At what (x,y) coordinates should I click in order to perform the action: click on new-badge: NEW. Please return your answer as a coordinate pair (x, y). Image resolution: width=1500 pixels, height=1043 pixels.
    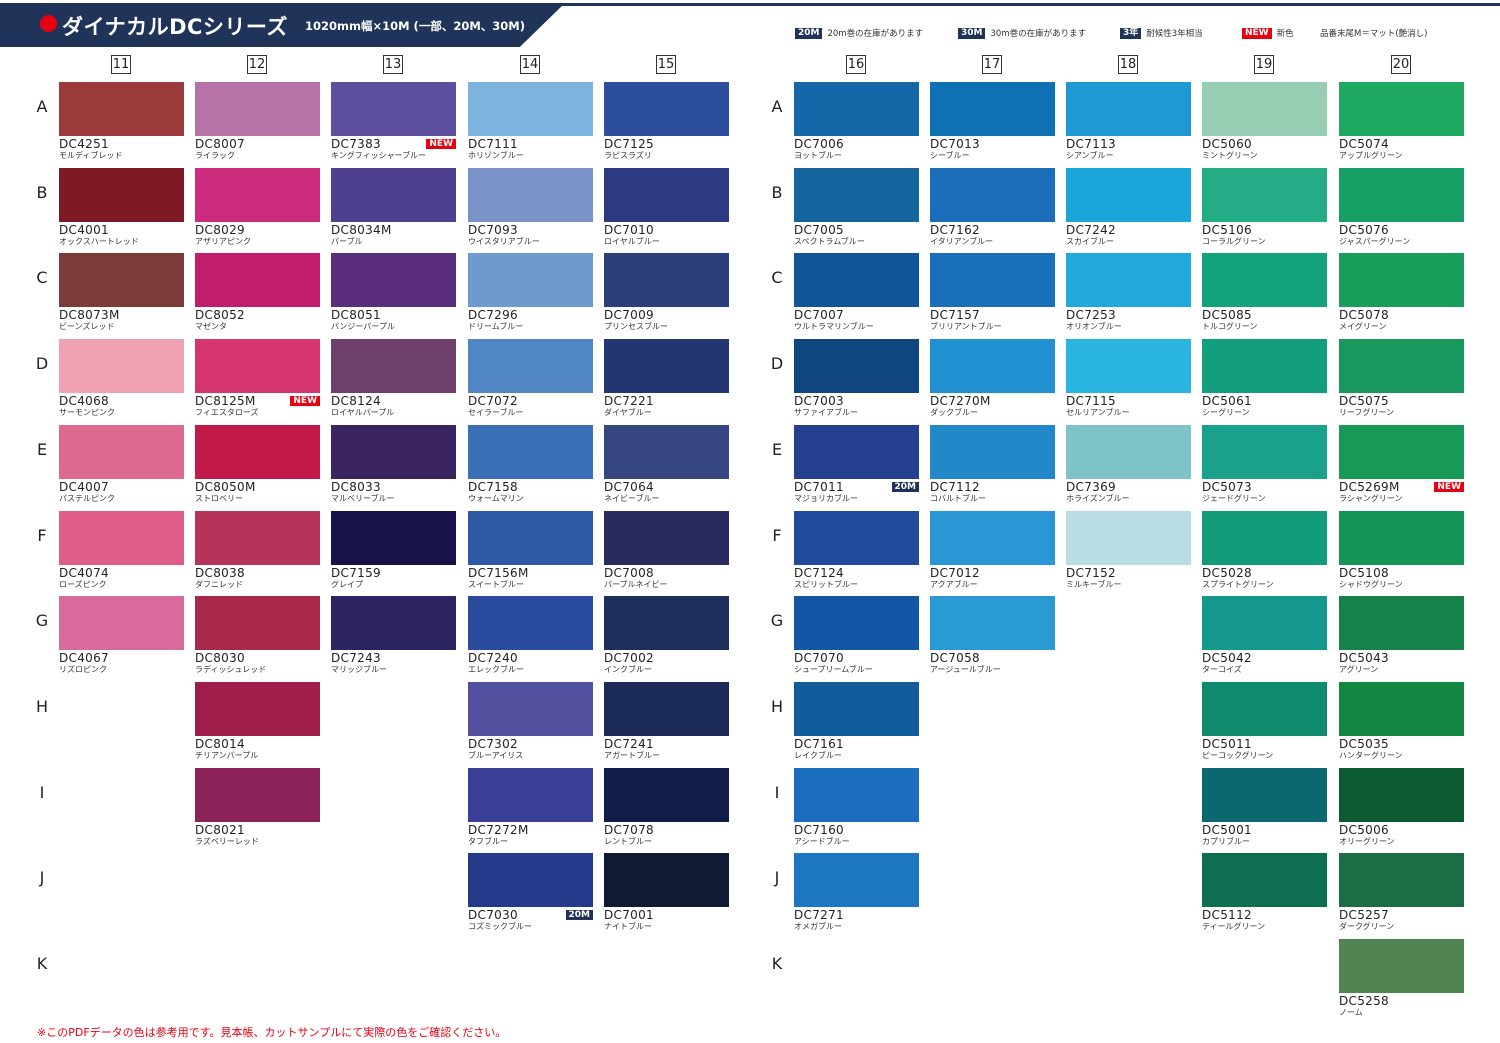
    Looking at the image, I should click on (1449, 487).